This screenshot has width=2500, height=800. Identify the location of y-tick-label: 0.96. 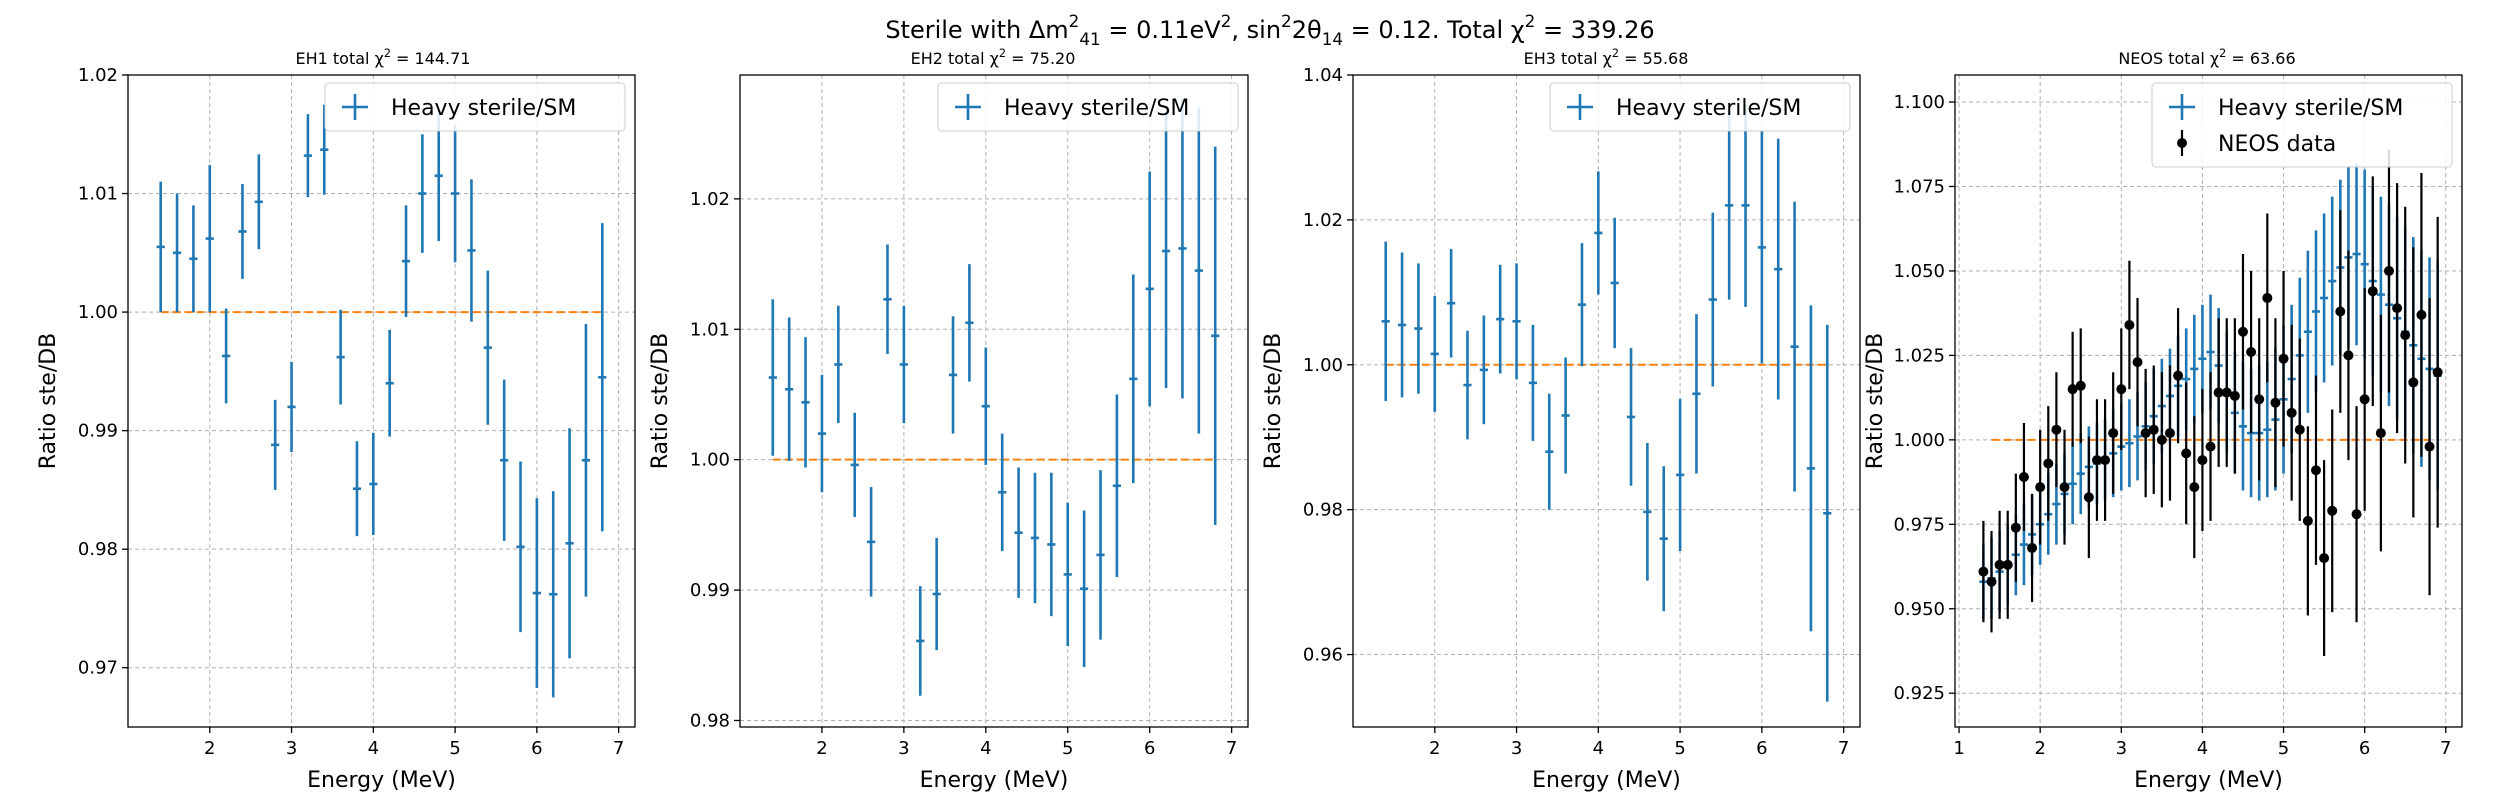
(1323, 655).